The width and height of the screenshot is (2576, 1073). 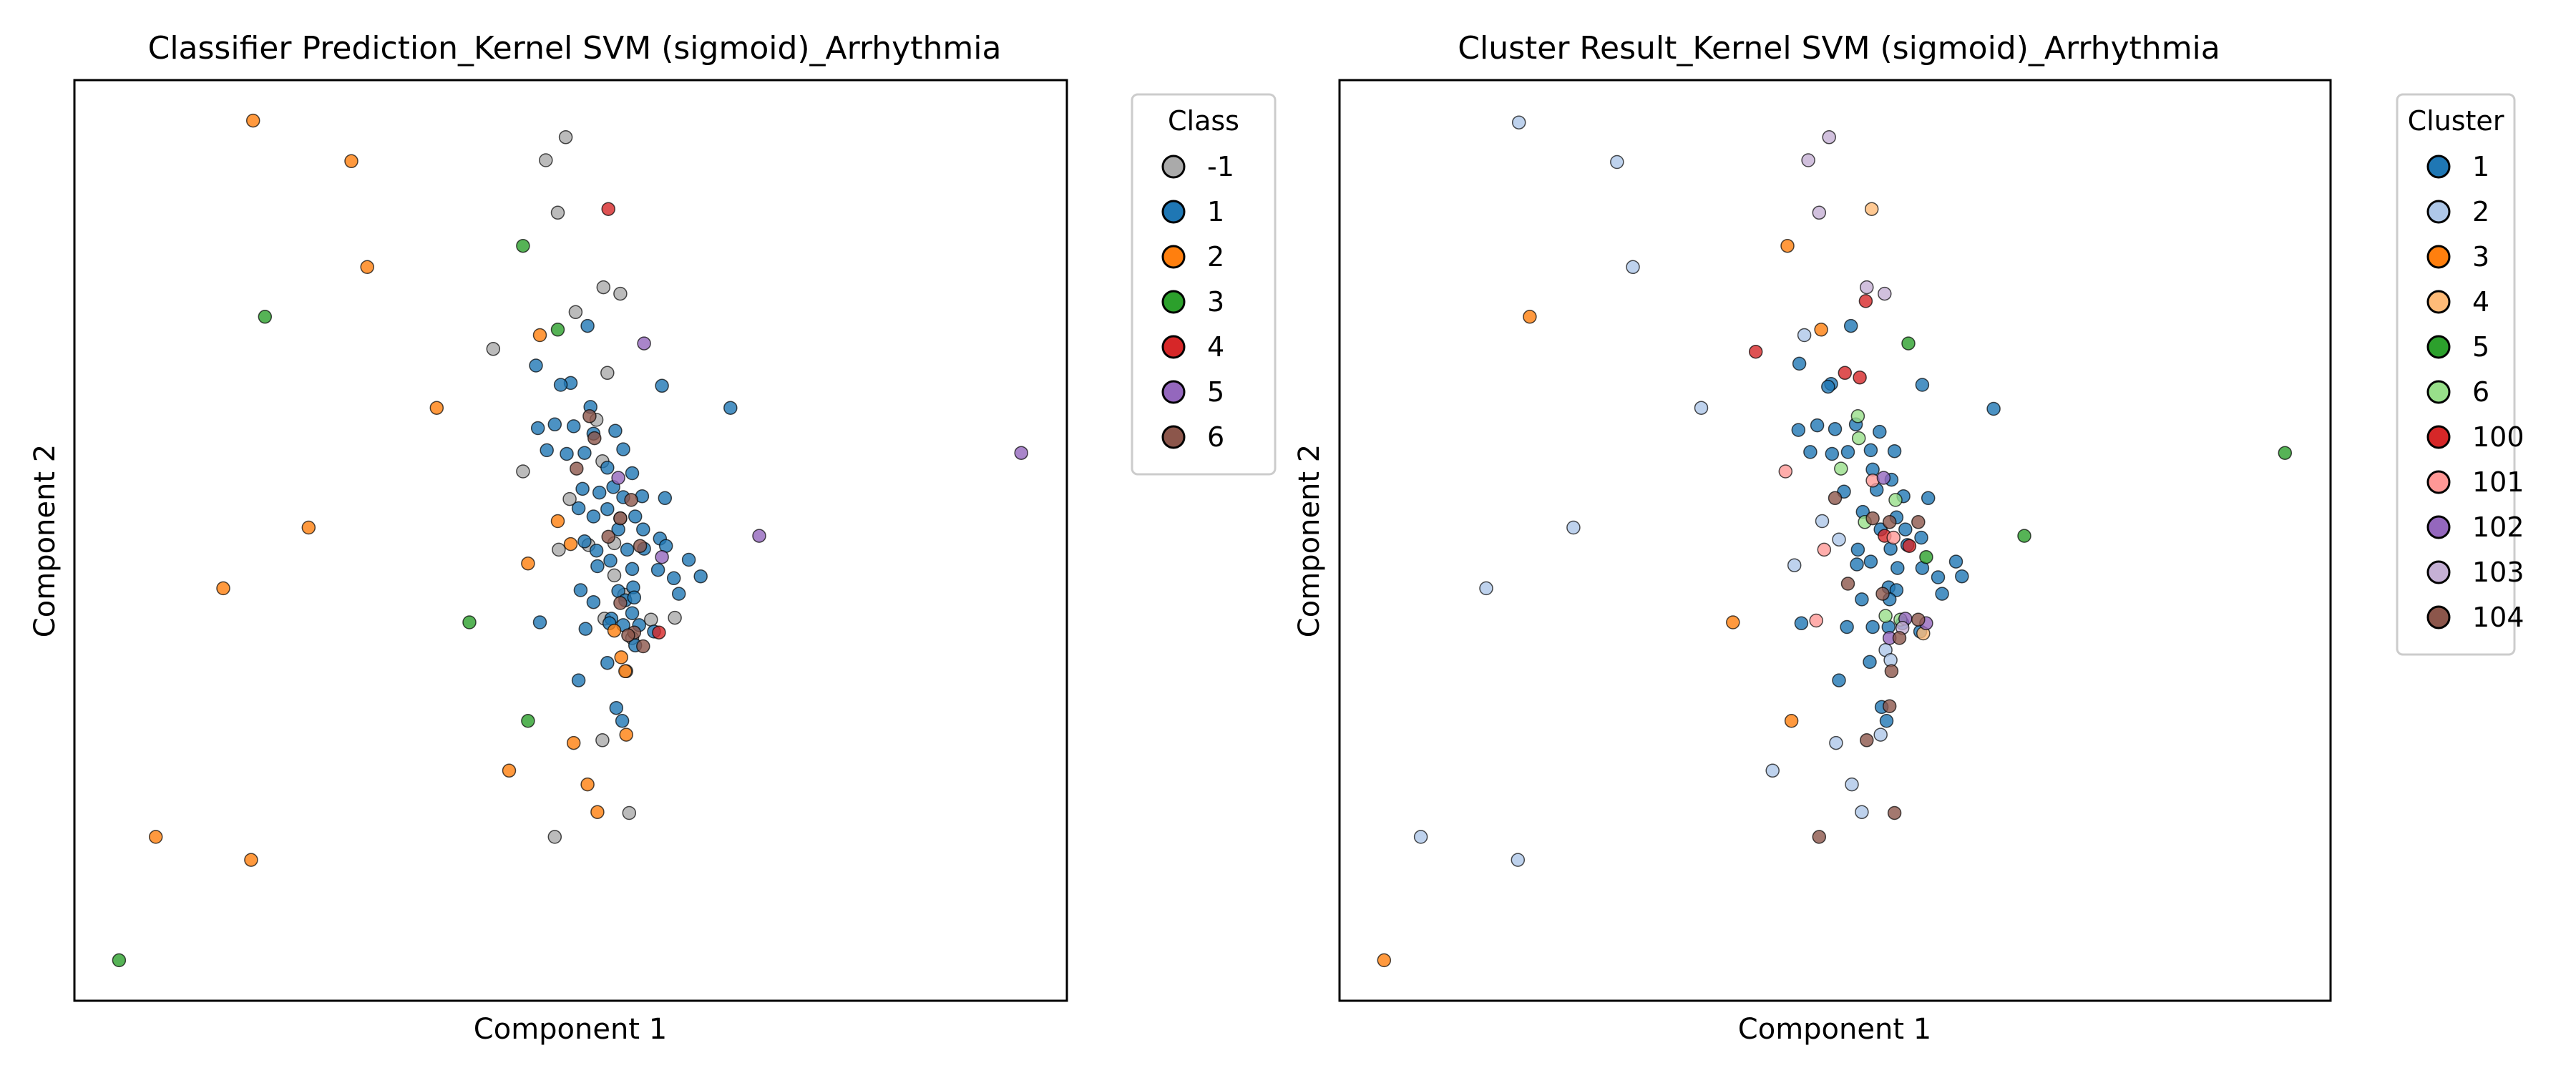 What do you see at coordinates (2480, 212) in the screenshot?
I see `legend-label-2: 2` at bounding box center [2480, 212].